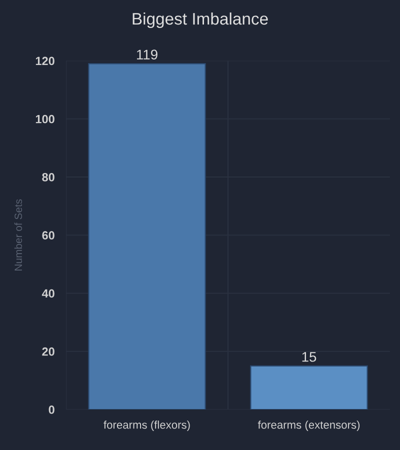 This screenshot has height=450, width=400. Describe the element at coordinates (309, 425) in the screenshot. I see `x-tick-label: forearms (extensors)` at that location.